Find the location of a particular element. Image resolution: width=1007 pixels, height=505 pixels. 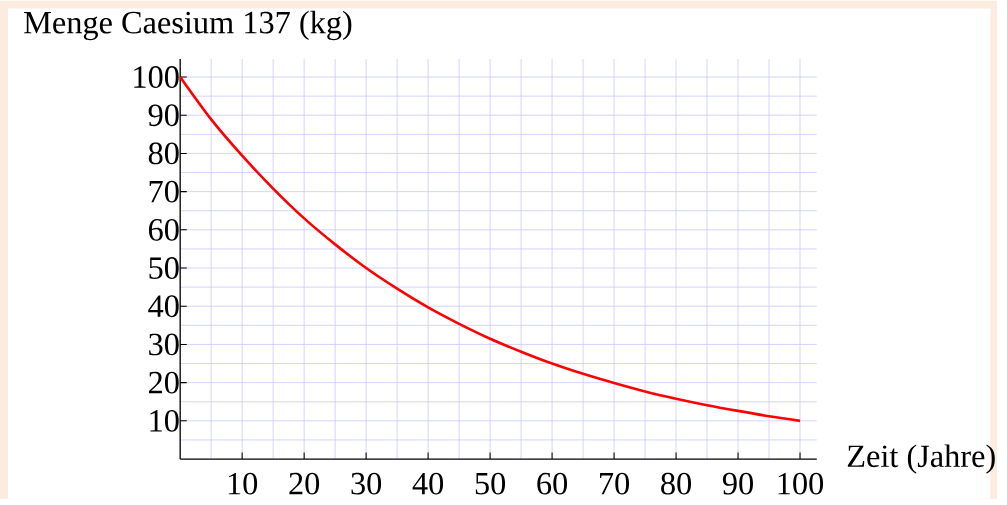

y-tick-label: 30 is located at coordinates (164, 344).